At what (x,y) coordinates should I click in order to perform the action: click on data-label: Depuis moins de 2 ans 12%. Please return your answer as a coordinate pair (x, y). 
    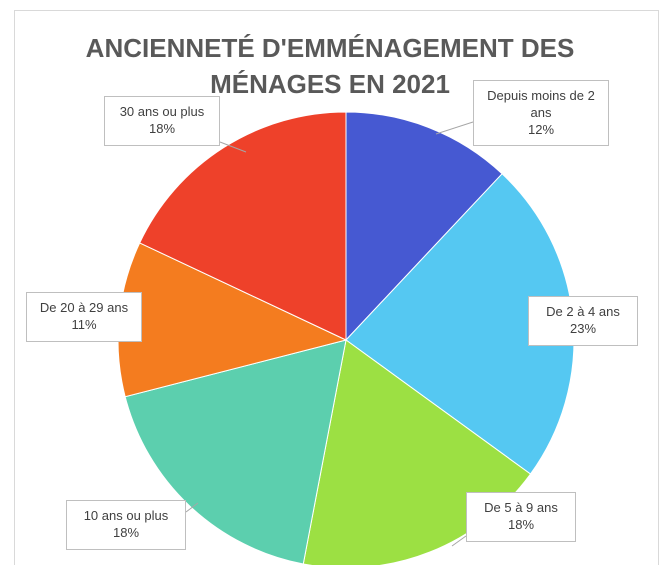
    Looking at the image, I should click on (541, 113).